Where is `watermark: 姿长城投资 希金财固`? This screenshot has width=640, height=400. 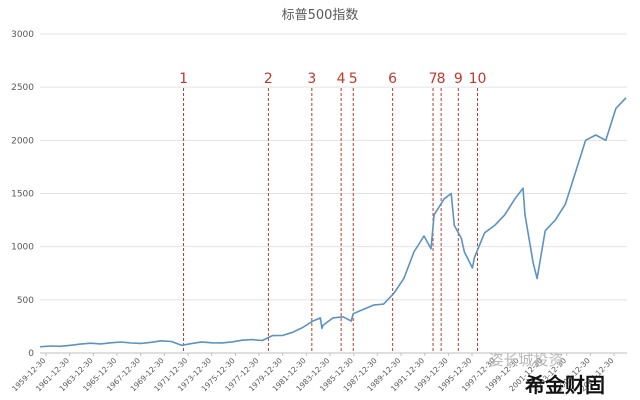
watermark: 姿长城投资 希金财固 is located at coordinates (546, 374).